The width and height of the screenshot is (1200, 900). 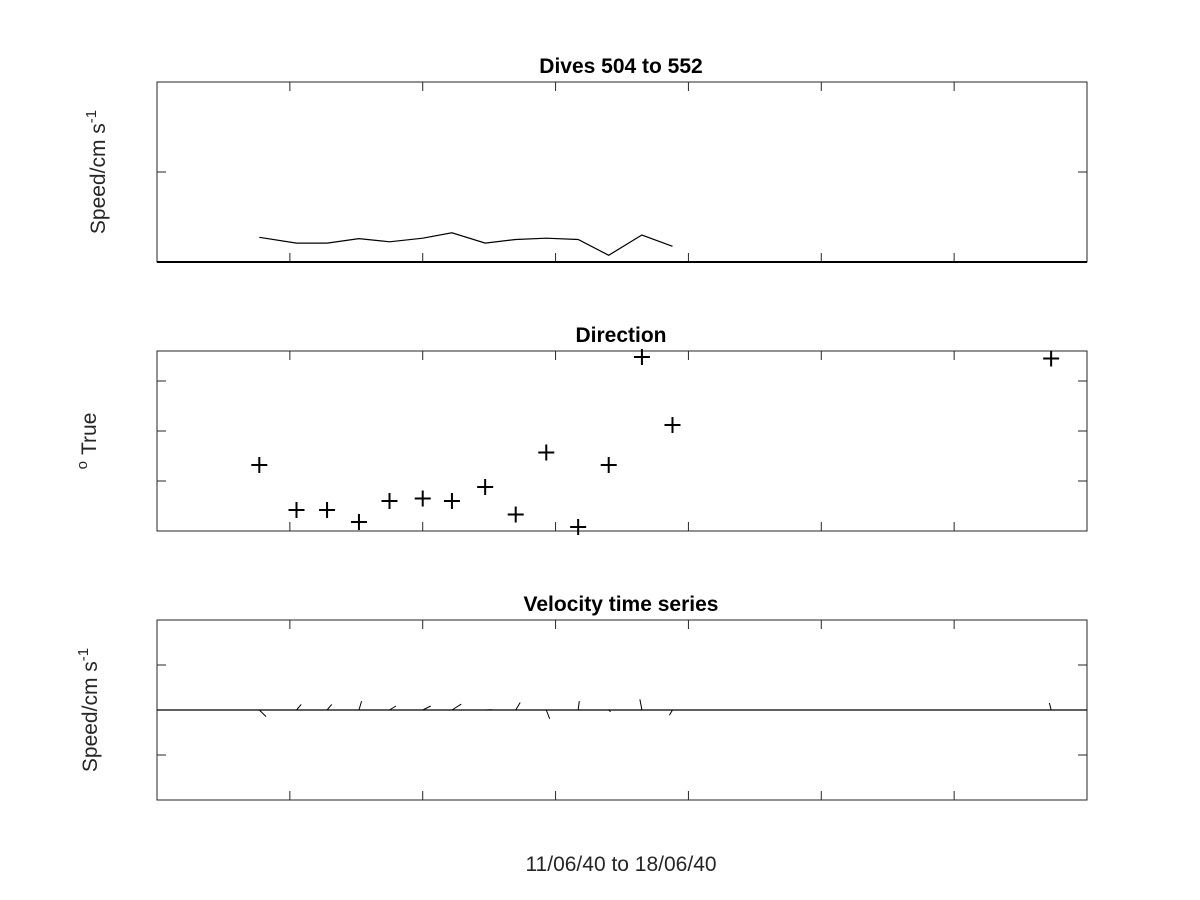 I want to click on speed-y-axis-label: Speed/cm s-1, so click(x=96, y=172).